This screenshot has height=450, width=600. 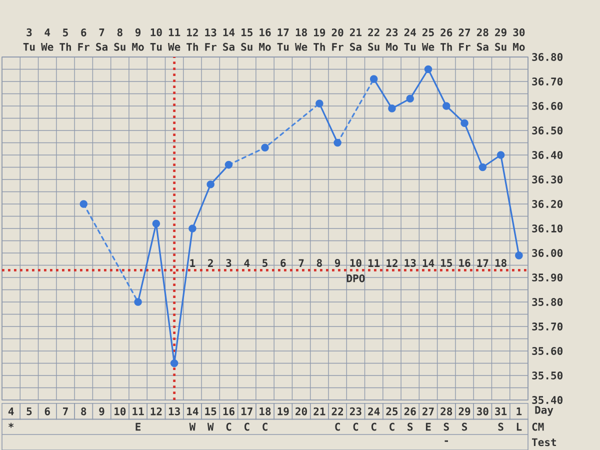 I want to click on x-tick-label: 30, so click(x=482, y=411).